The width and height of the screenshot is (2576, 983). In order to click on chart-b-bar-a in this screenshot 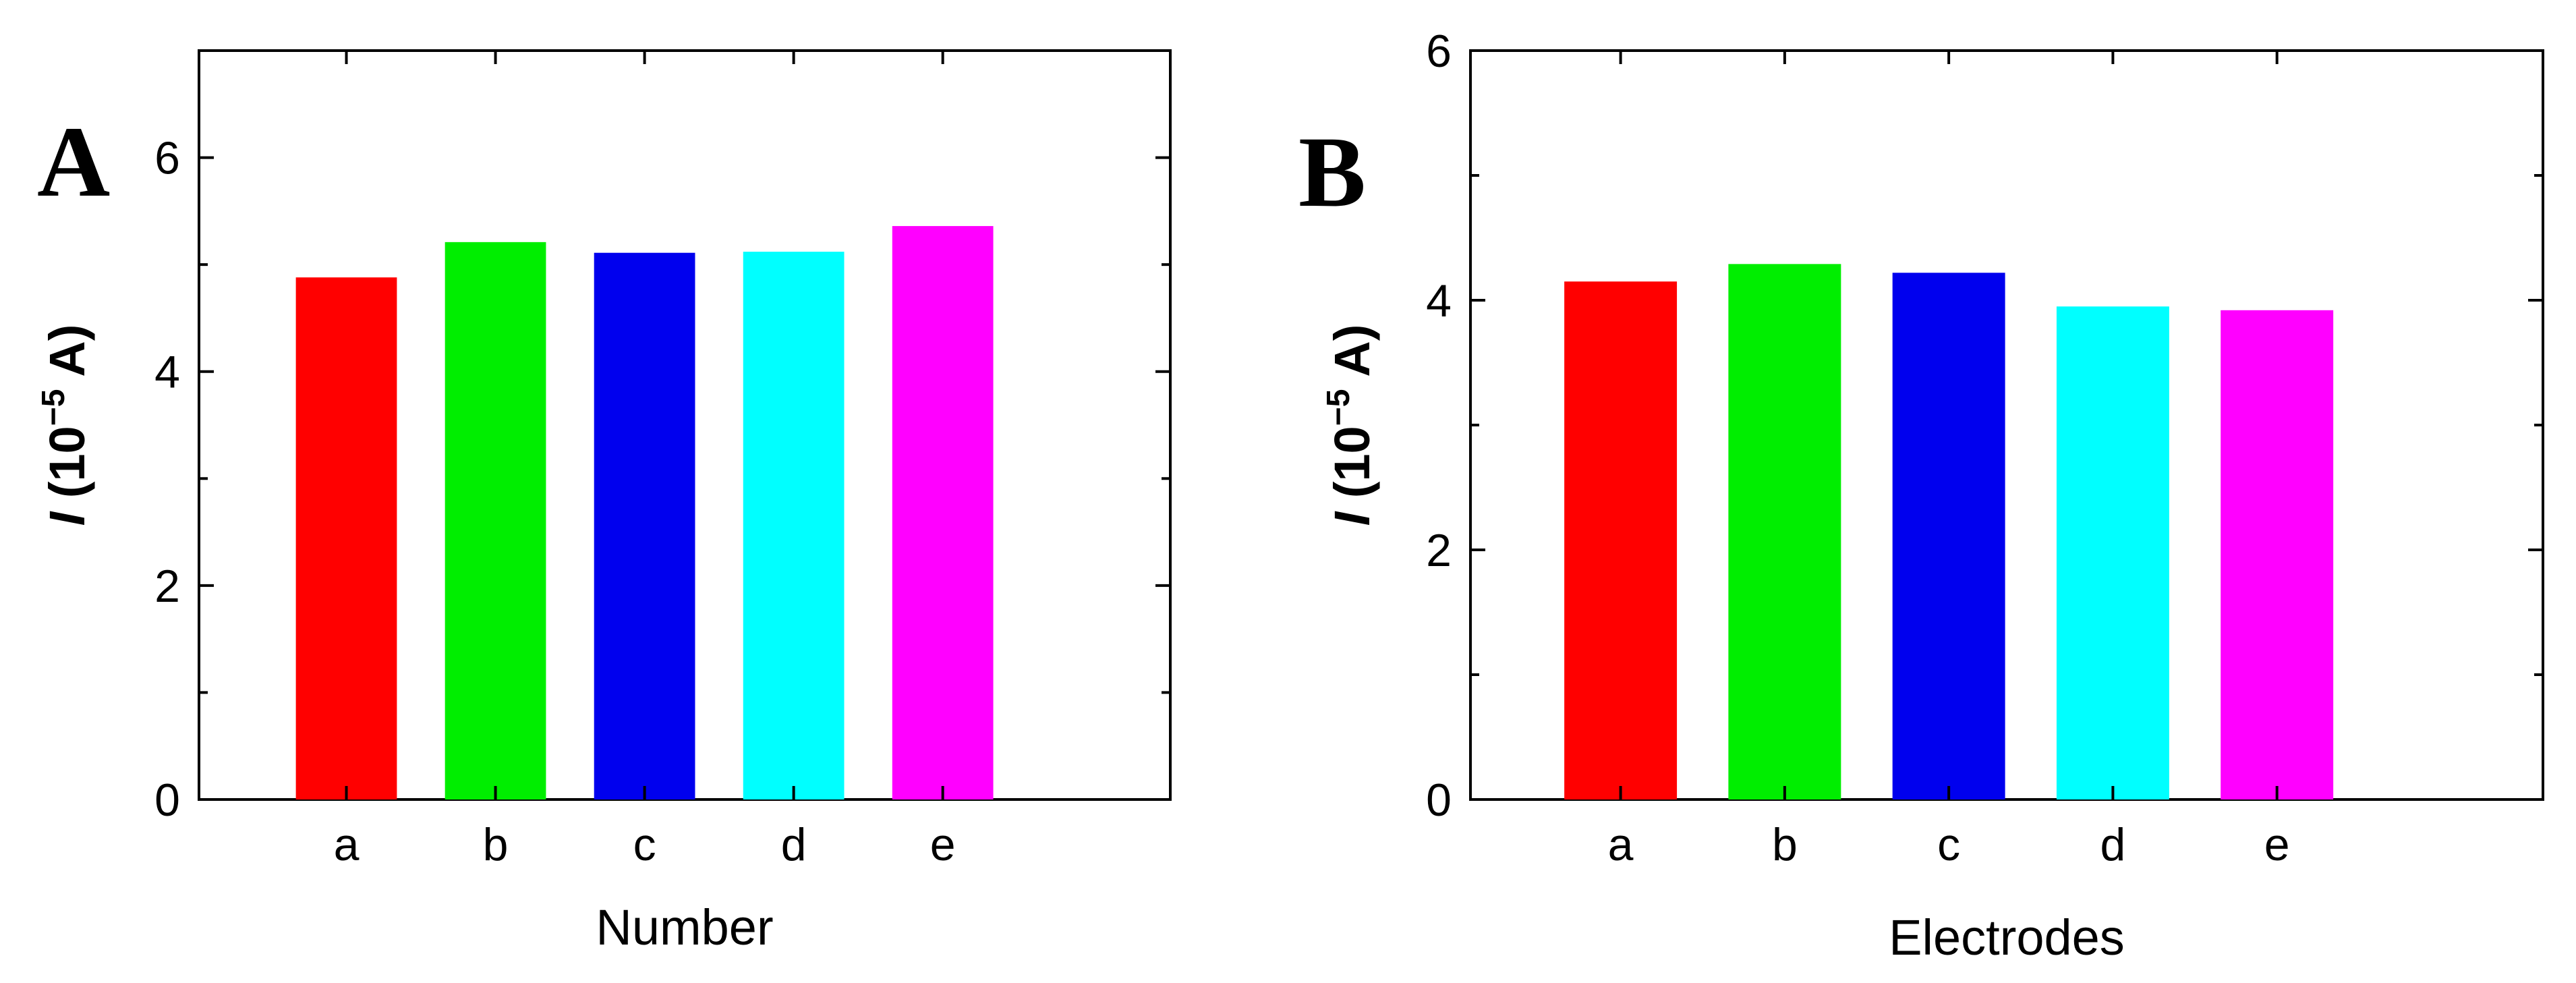, I will do `click(1621, 540)`.